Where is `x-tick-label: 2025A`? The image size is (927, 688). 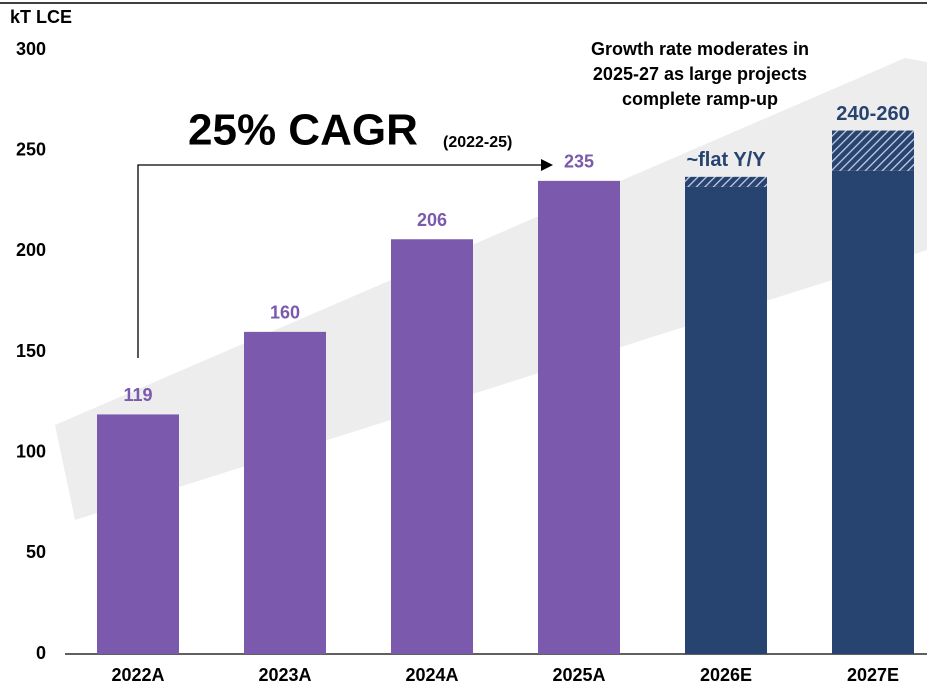 x-tick-label: 2025A is located at coordinates (578, 675).